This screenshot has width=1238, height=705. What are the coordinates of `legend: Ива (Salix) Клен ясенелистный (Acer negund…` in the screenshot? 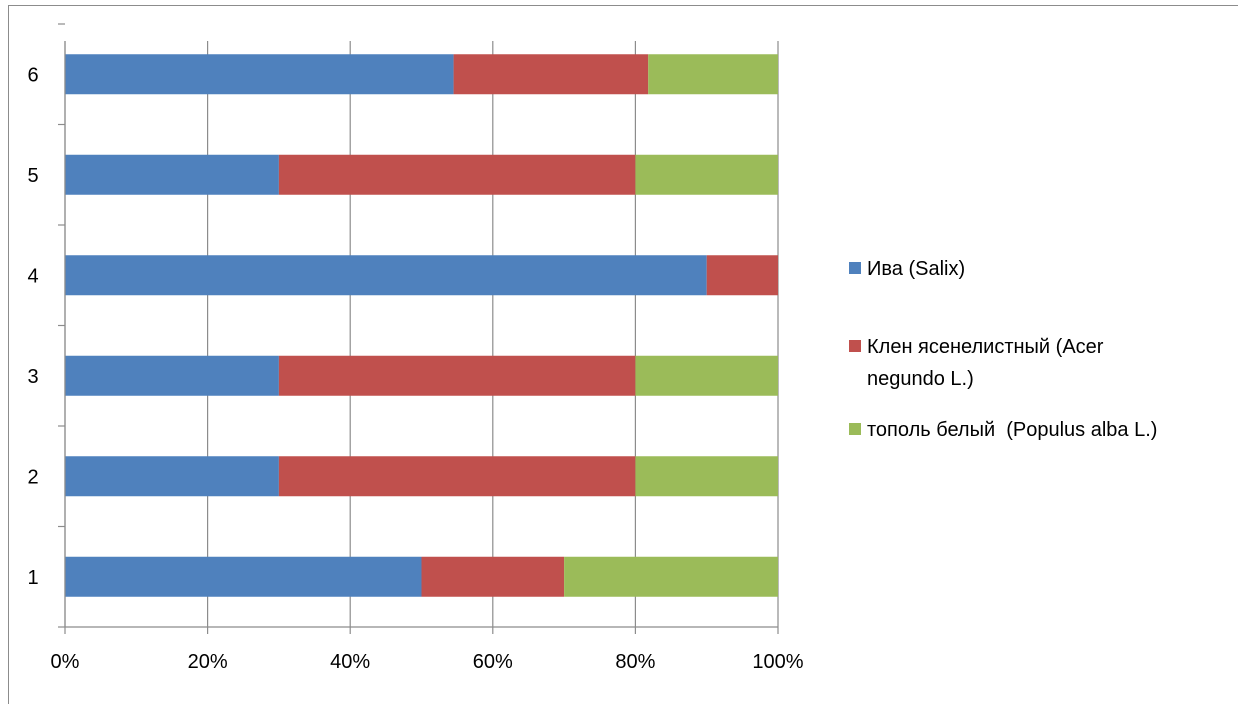 It's located at (1003, 349).